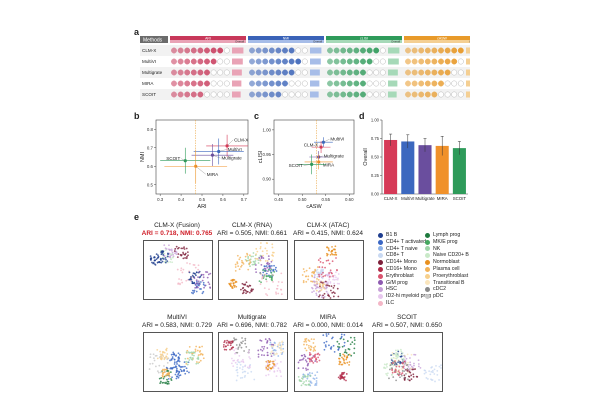 Image resolution: width=600 pixels, height=400 pixels. Describe the element at coordinates (407, 317) in the screenshot. I see `umap-method-name: SCOIT` at that location.